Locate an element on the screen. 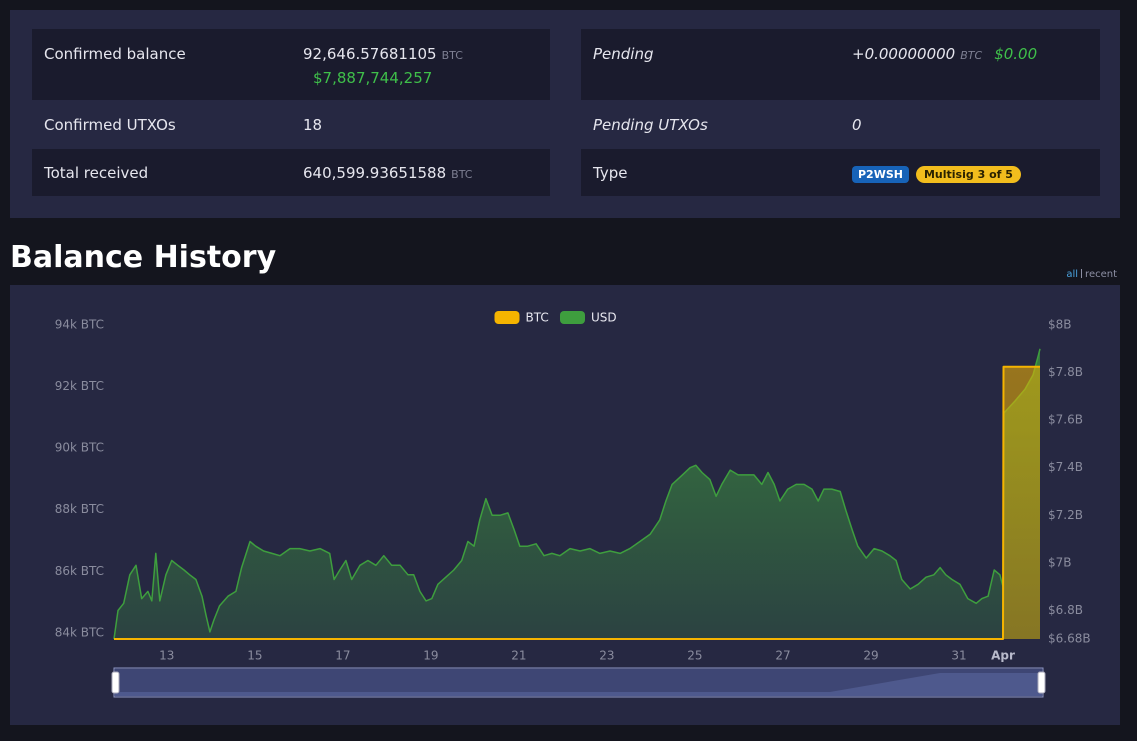 Image resolution: width=1137 pixels, height=741 pixels. btc-amount: 640,599.93651588 is located at coordinates (375, 173).